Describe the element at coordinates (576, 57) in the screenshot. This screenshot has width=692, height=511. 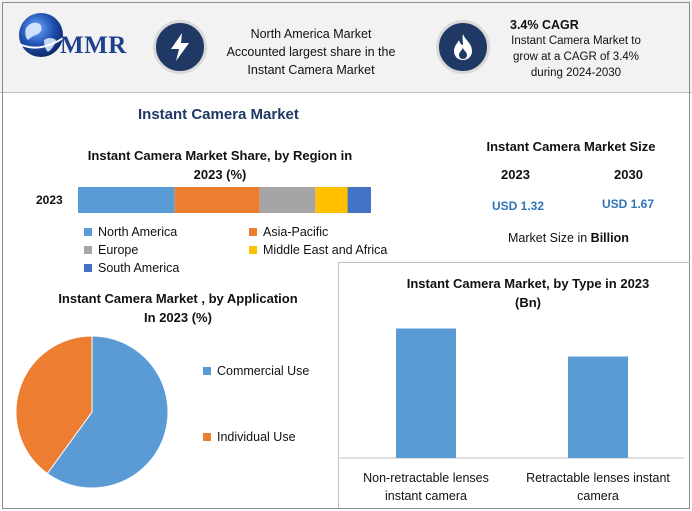
I see `highlight-2-line: grow at a CAGR of 3.4%` at that location.